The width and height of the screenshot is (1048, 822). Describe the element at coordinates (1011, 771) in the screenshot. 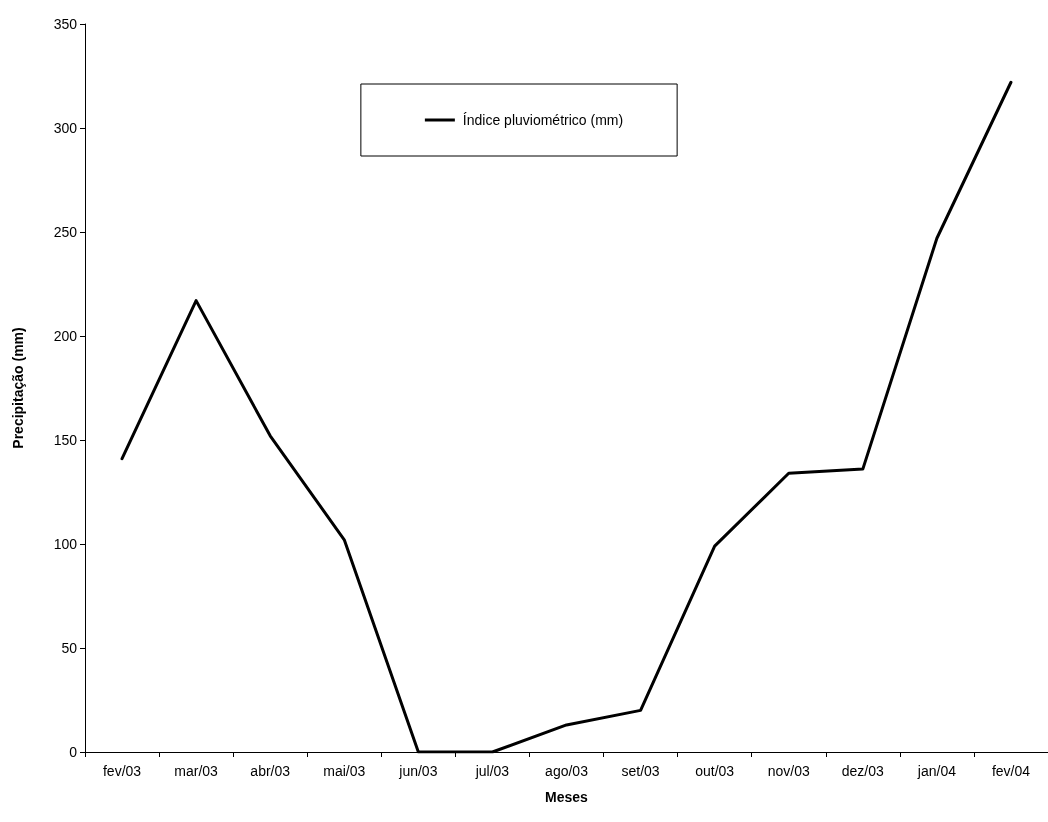

I see `x-tick-label: fev/04` at that location.